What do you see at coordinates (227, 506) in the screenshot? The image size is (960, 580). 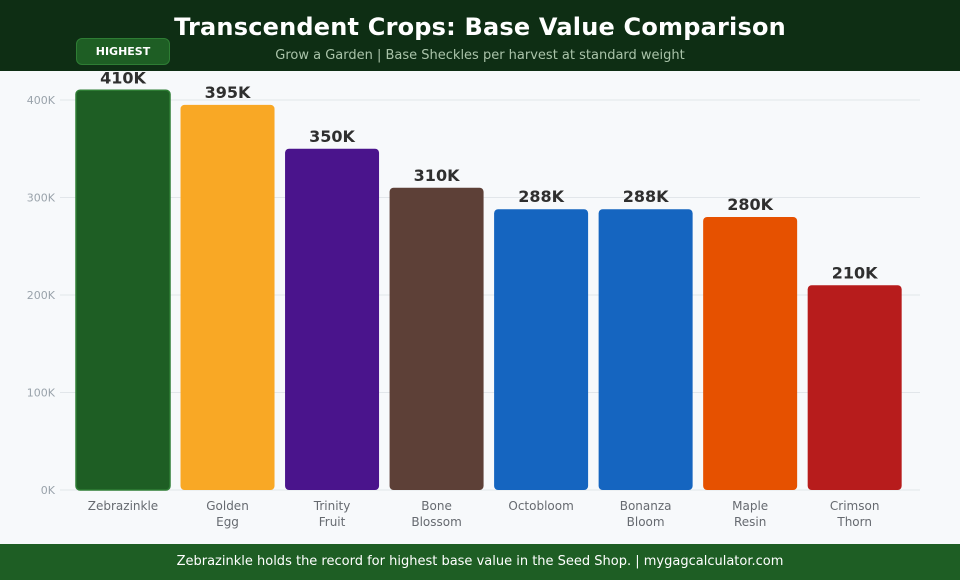 I see `x-tick-label: Golden` at bounding box center [227, 506].